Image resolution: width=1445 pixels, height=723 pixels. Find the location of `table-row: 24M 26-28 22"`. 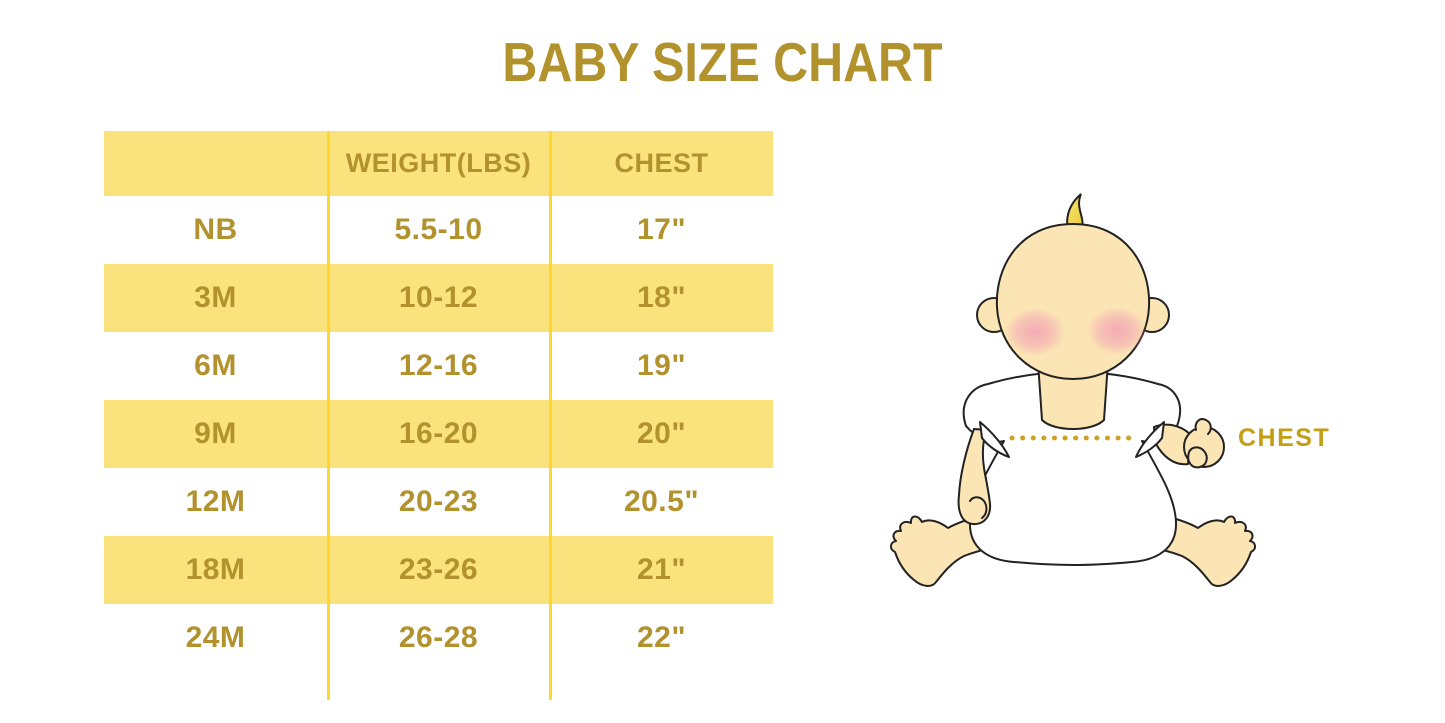

table-row: 24M 26-28 22" is located at coordinates (438, 638).